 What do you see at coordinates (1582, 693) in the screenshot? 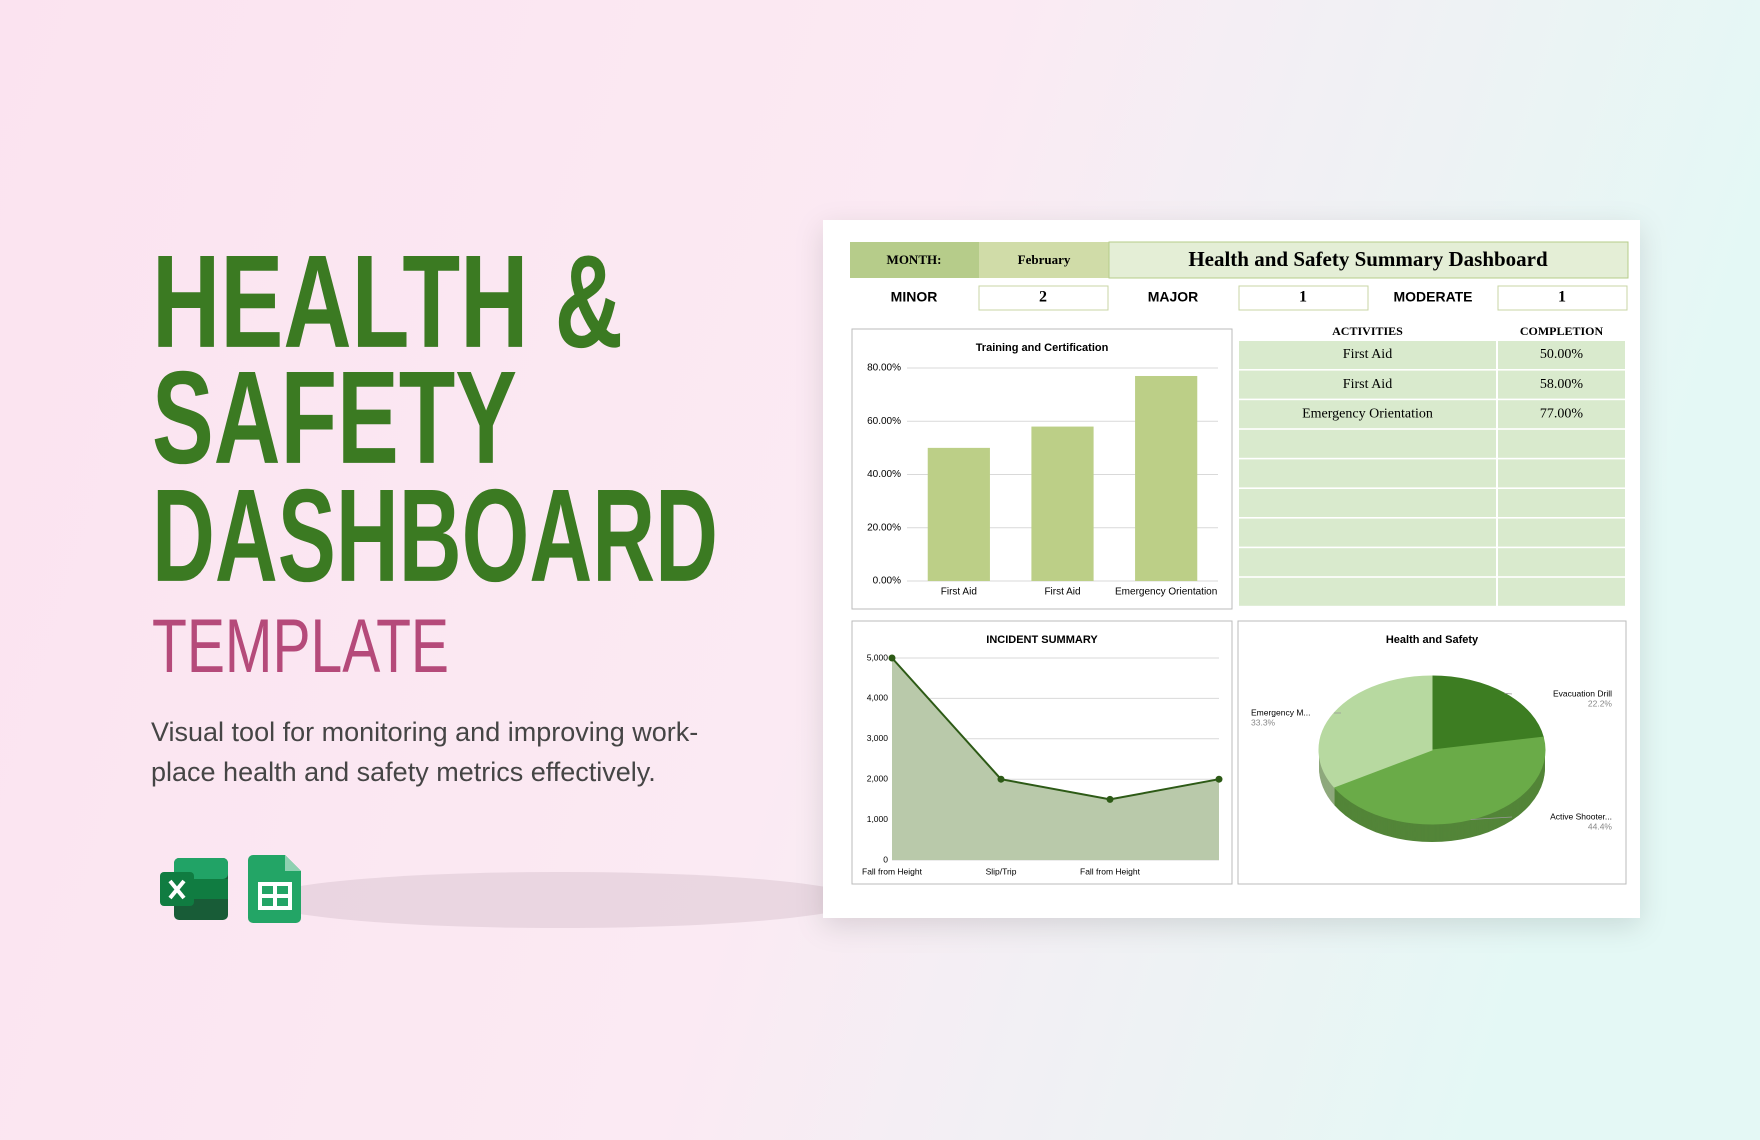
I see `pie-label: Evacuation Drill` at bounding box center [1582, 693].